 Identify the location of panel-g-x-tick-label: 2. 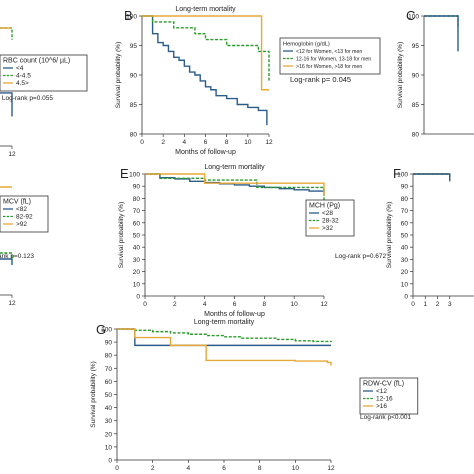
(153, 468).